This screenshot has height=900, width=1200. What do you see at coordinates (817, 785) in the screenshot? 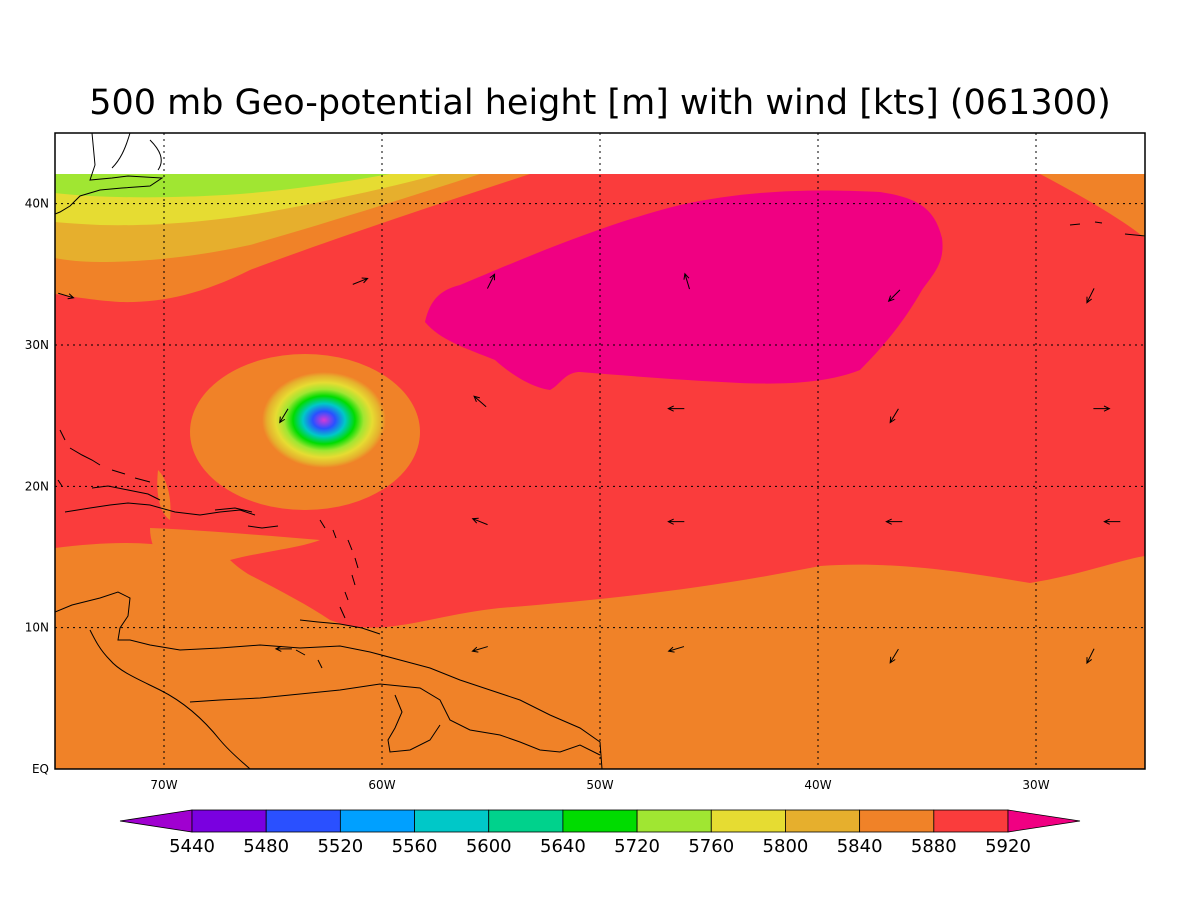
I see `lon-label-3: 40W` at bounding box center [817, 785].